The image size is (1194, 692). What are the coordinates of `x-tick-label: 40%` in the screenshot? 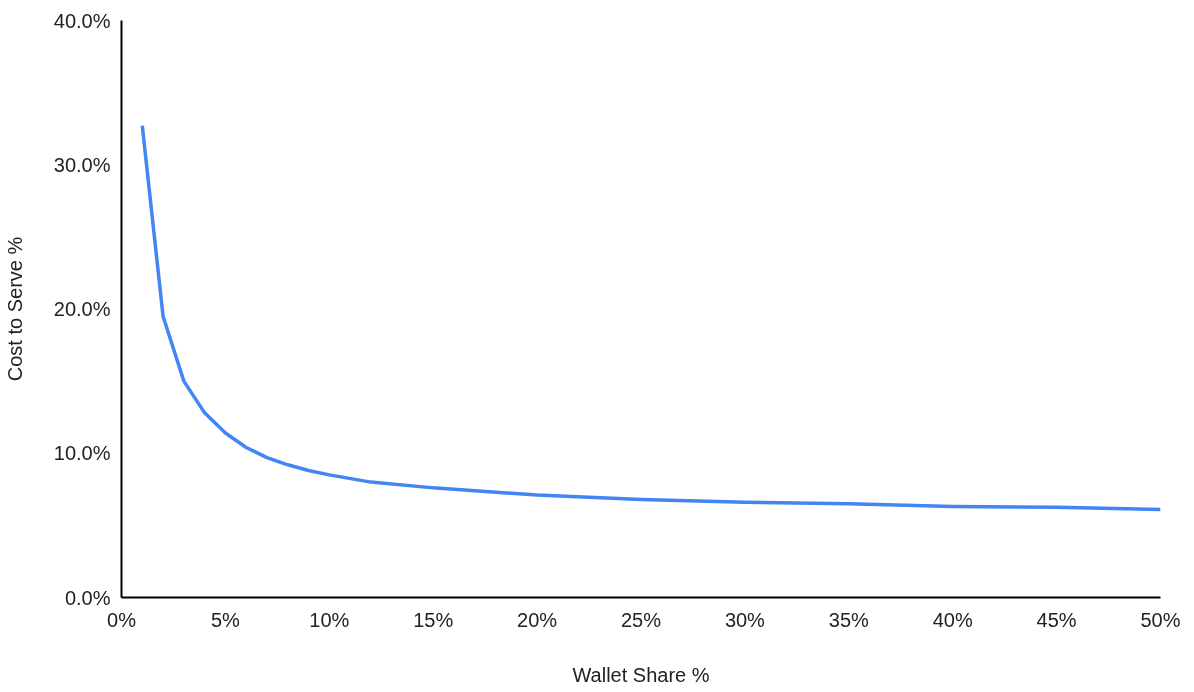 It's located at (952, 619).